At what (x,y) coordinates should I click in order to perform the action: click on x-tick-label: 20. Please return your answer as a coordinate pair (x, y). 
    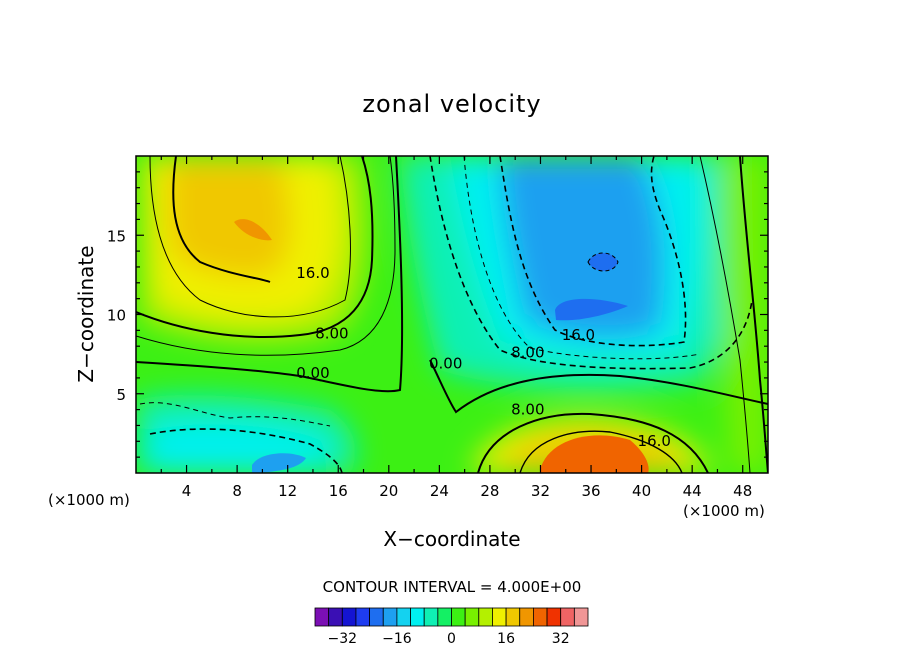
    Looking at the image, I should click on (388, 491).